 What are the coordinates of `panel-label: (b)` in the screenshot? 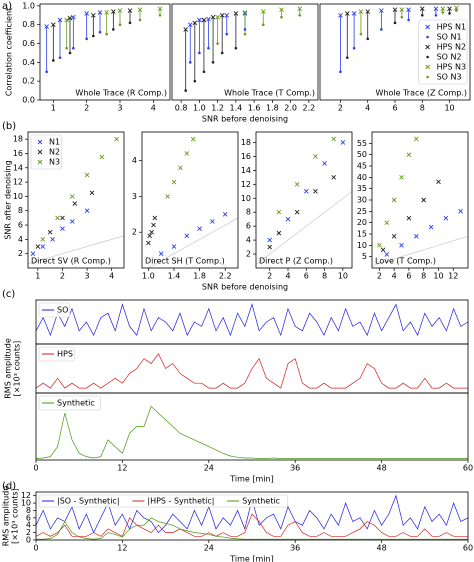 It's located at (9, 126).